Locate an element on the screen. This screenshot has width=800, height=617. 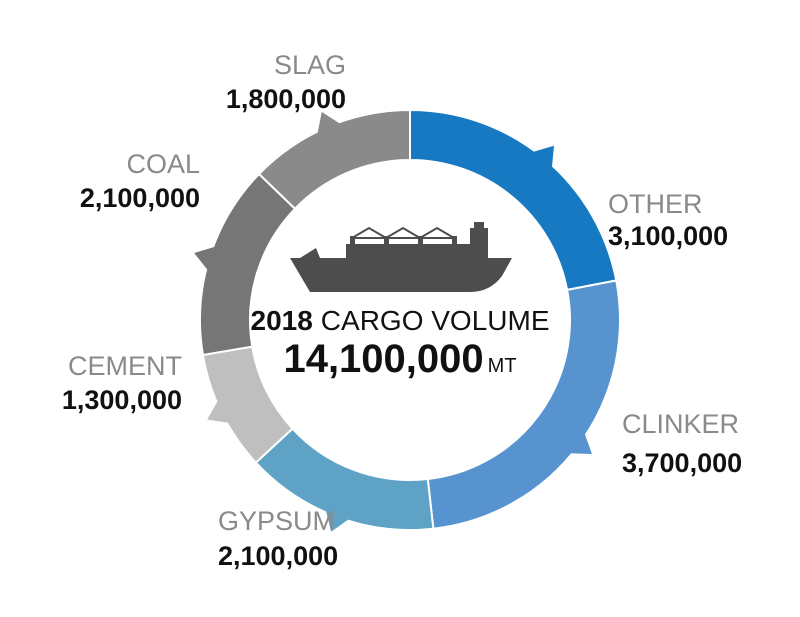
slice-pointer-other is located at coordinates (543, 156).